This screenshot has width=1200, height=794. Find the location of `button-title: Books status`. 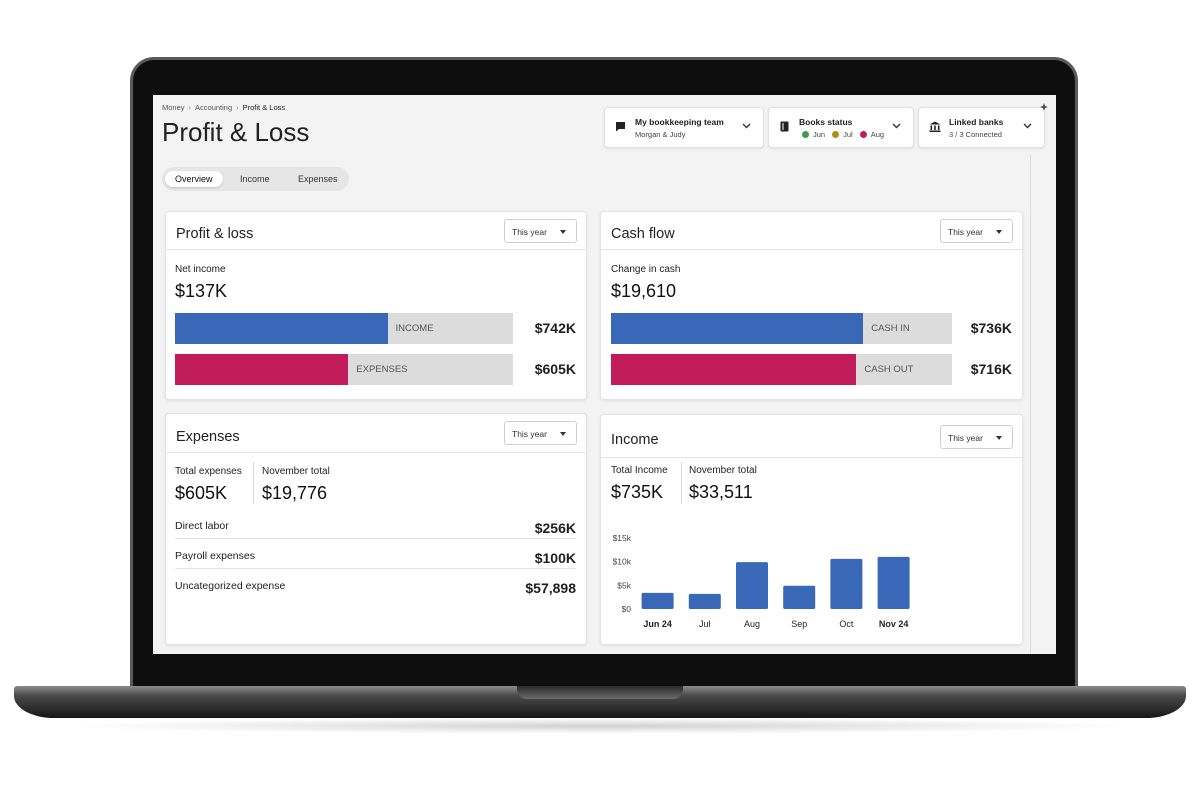

button-title: Books status is located at coordinates (826, 122).